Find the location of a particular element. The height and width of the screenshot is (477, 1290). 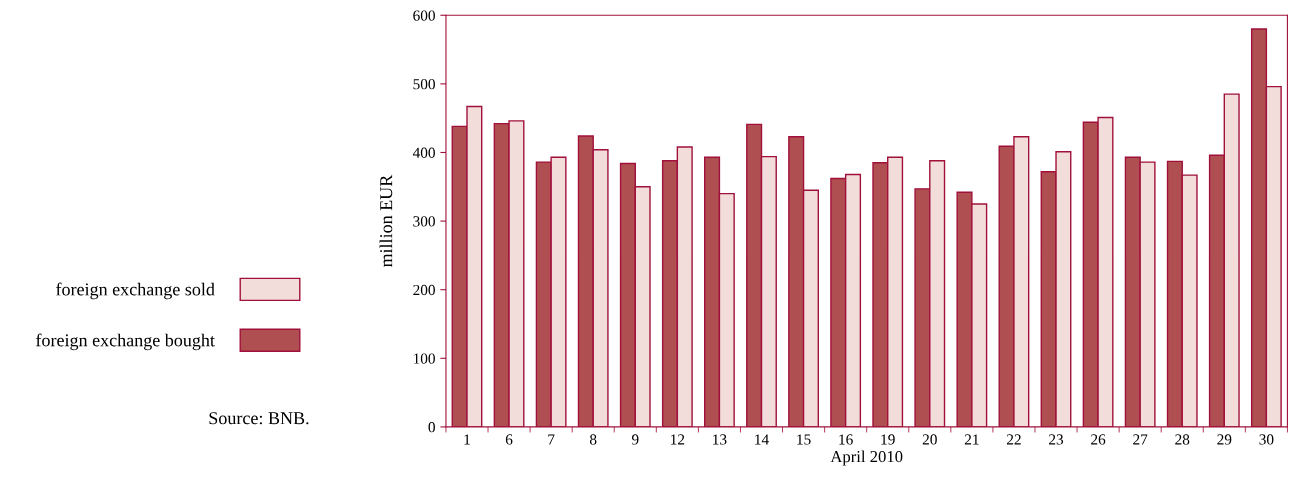

y-tick-label: 500 is located at coordinates (424, 84).